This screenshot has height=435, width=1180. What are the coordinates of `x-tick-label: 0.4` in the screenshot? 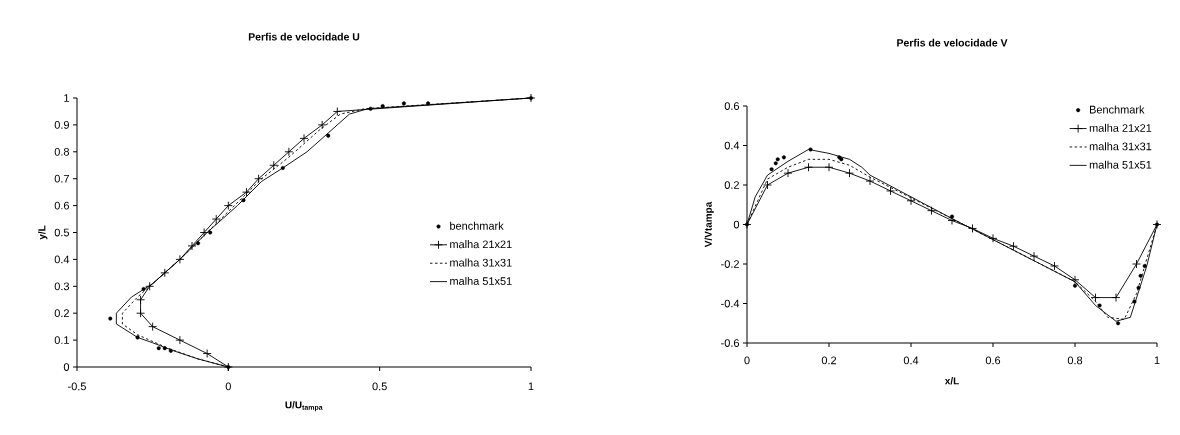 It's located at (911, 360).